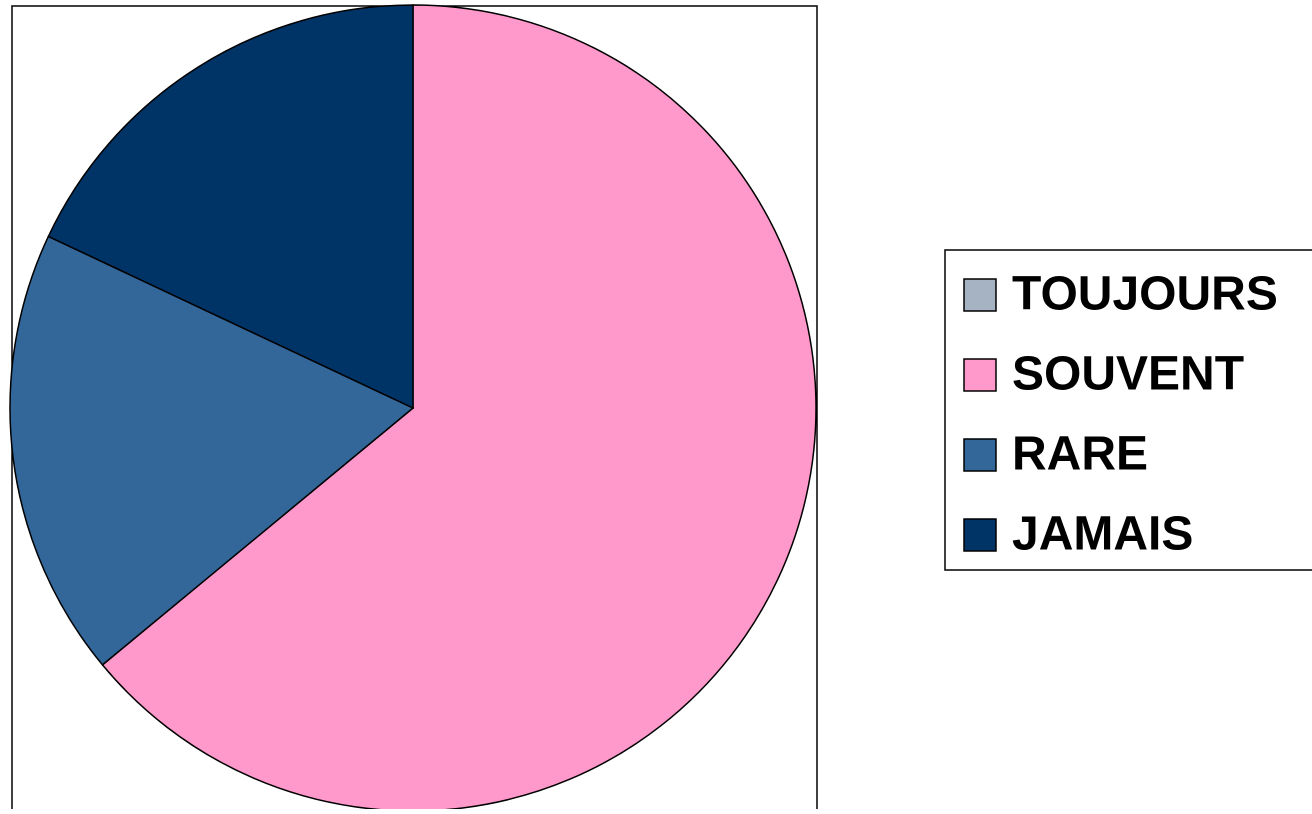  Describe the element at coordinates (1080, 454) in the screenshot. I see `legend-label: RARE` at that location.